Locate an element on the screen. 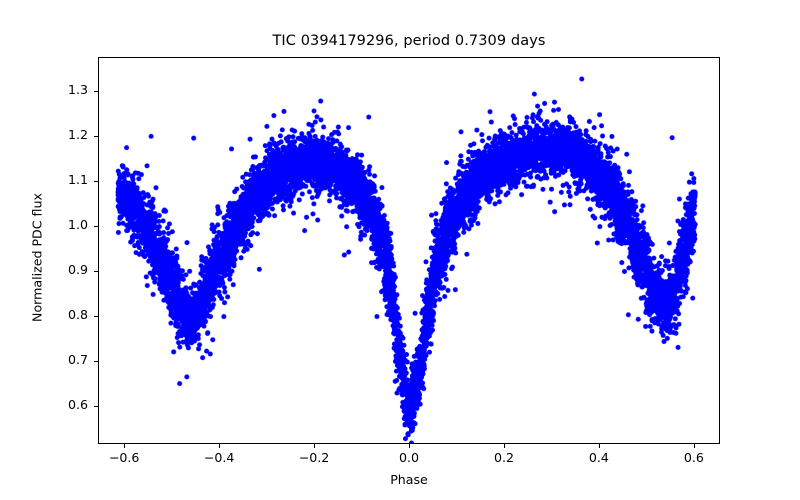  x-tick-label: −0.4 is located at coordinates (219, 457).